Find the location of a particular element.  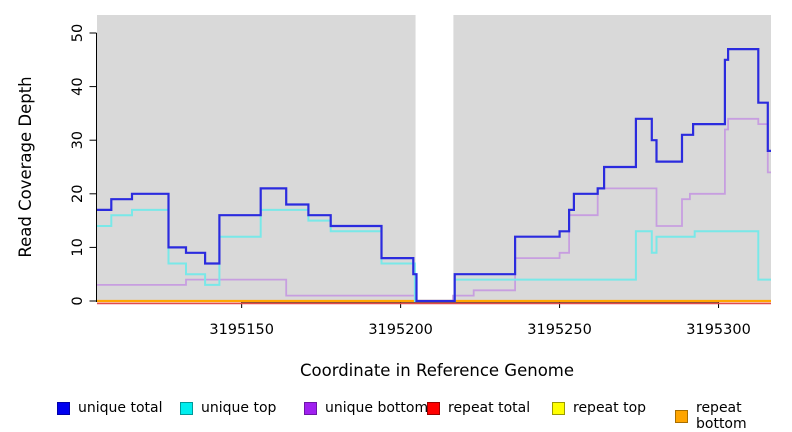

y-tick-label: 50 is located at coordinates (78, 33).